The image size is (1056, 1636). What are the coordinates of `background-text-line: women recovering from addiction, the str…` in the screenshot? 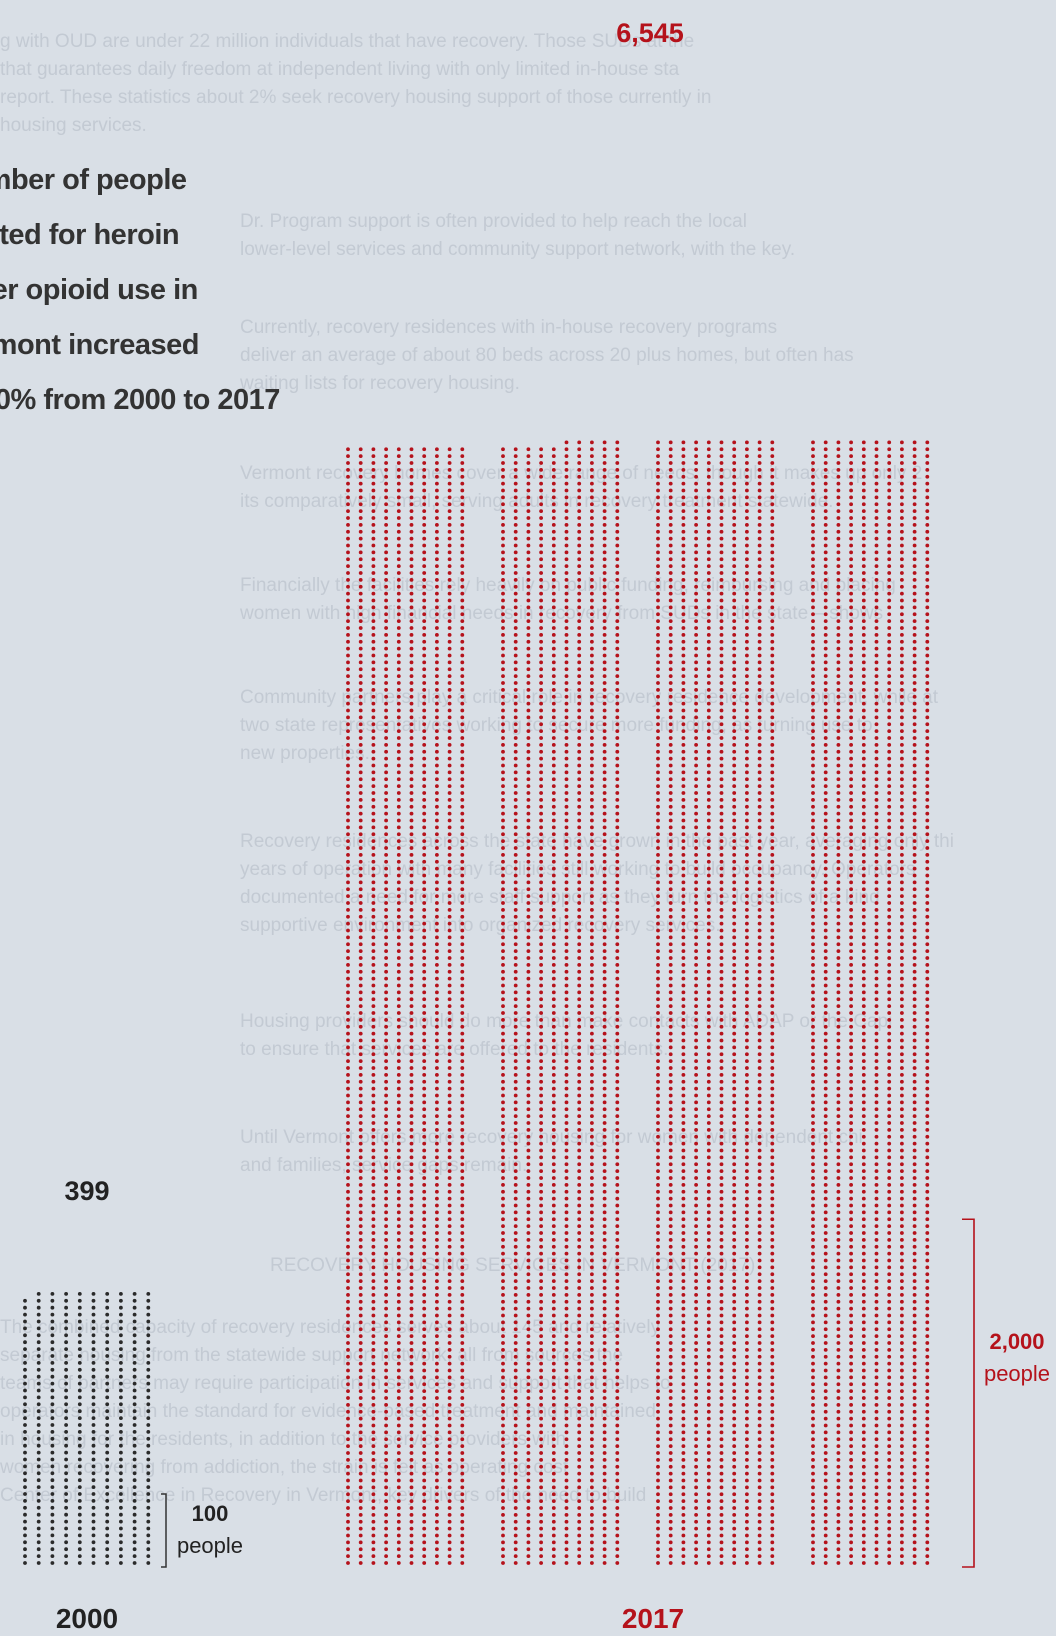 It's located at (284, 1467).